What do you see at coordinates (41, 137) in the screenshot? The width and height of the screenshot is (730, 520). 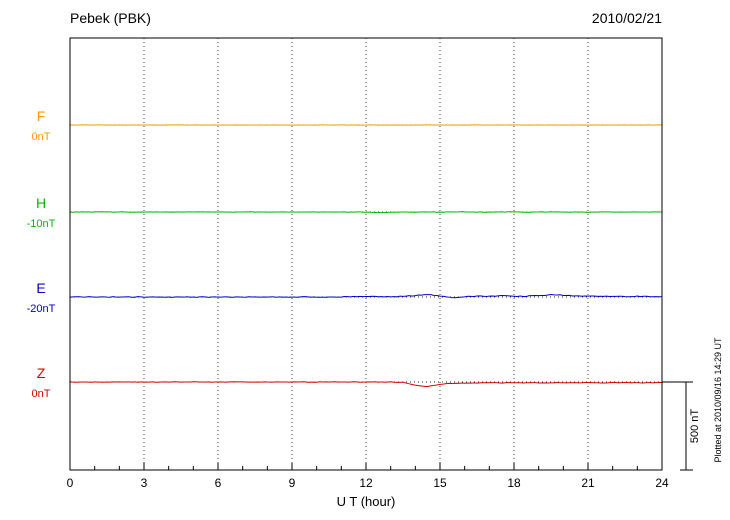 I see `series-baseline-label-F: 0nT` at bounding box center [41, 137].